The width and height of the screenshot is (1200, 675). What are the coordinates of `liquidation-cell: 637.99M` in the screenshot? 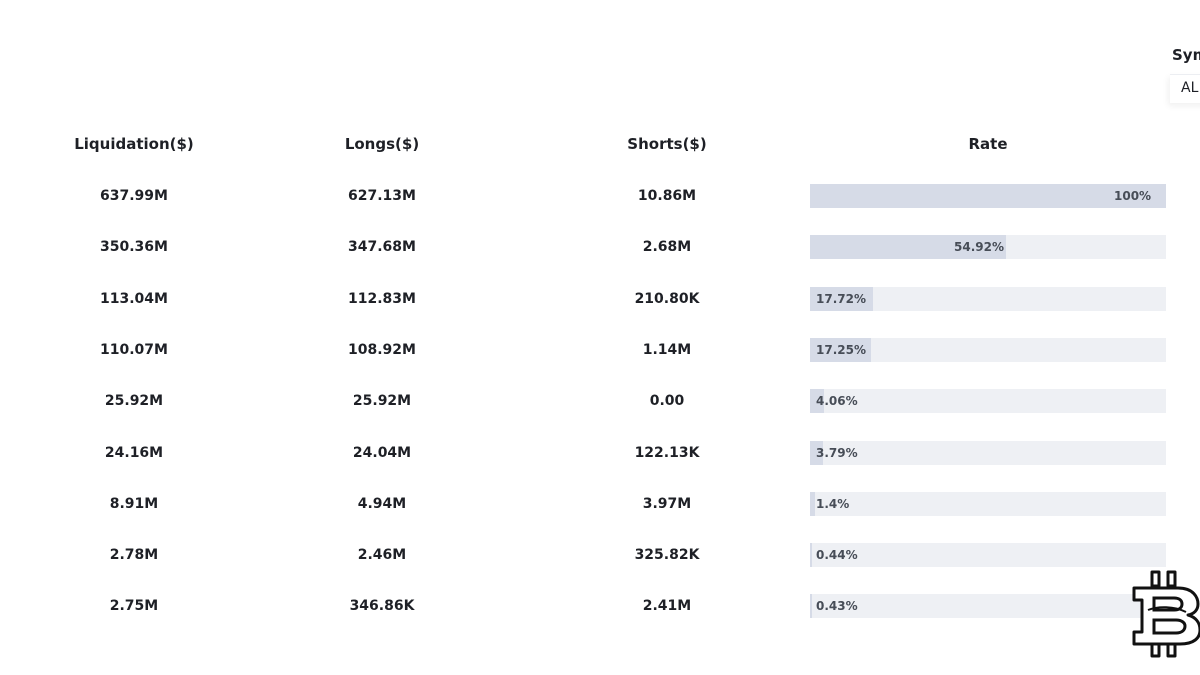 It's located at (134, 196).